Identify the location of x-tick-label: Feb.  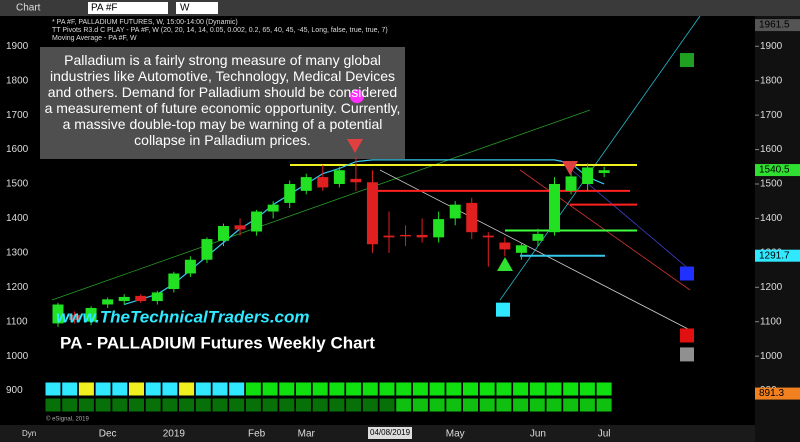
(257, 434).